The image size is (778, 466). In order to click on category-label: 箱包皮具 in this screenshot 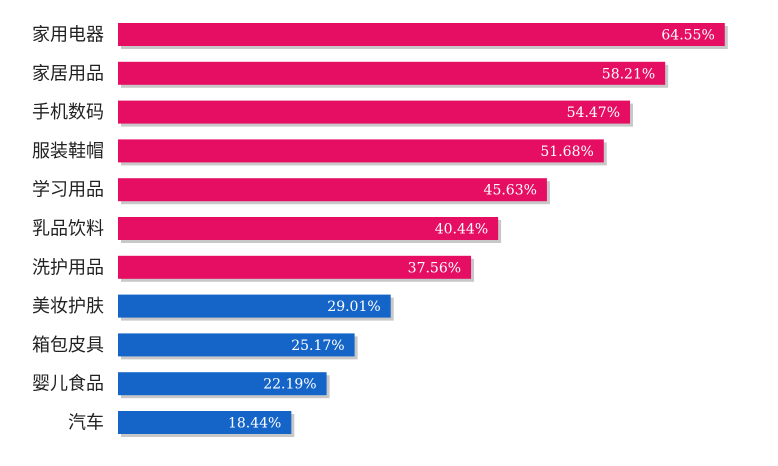, I will do `click(68, 345)`.